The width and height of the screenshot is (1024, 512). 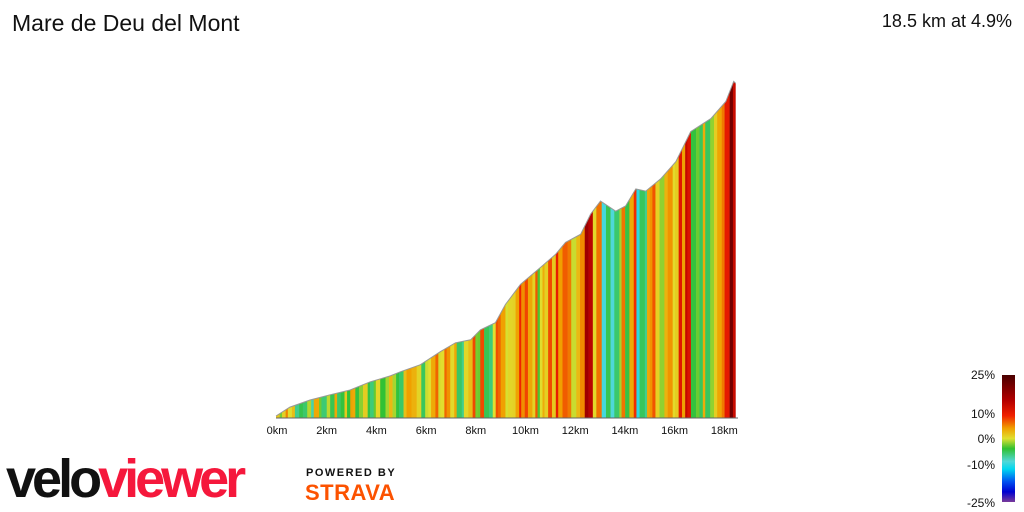 What do you see at coordinates (724, 431) in the screenshot?
I see `x-tick-label: 18km` at bounding box center [724, 431].